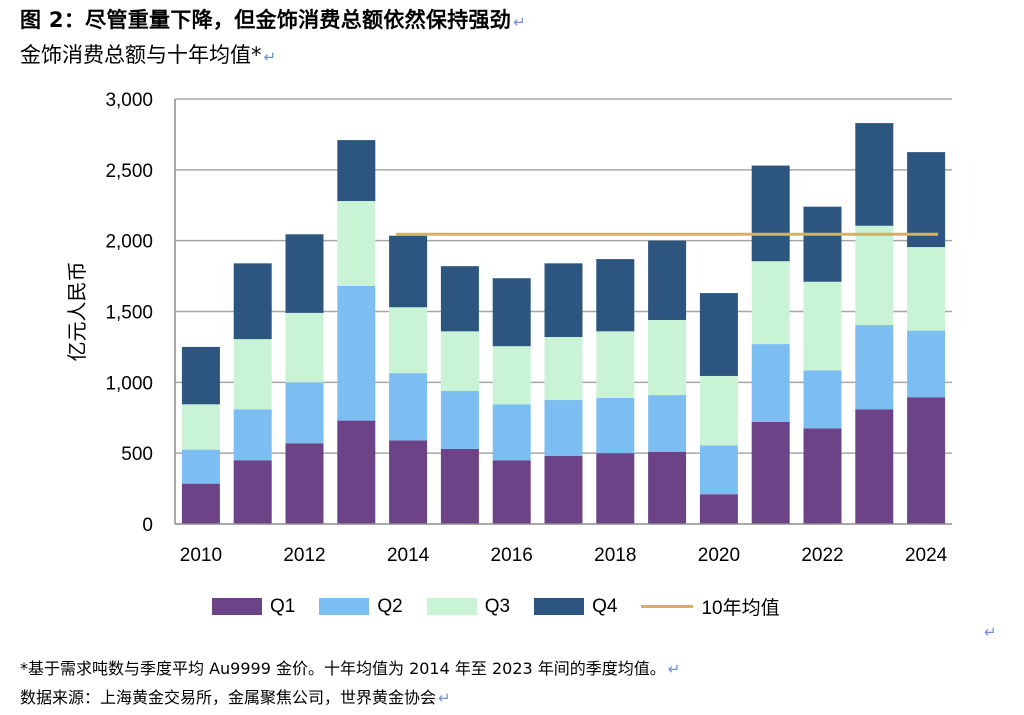 Image resolution: width=1024 pixels, height=715 pixels. What do you see at coordinates (304, 555) in the screenshot?
I see `x-tick-label: 2012` at bounding box center [304, 555].